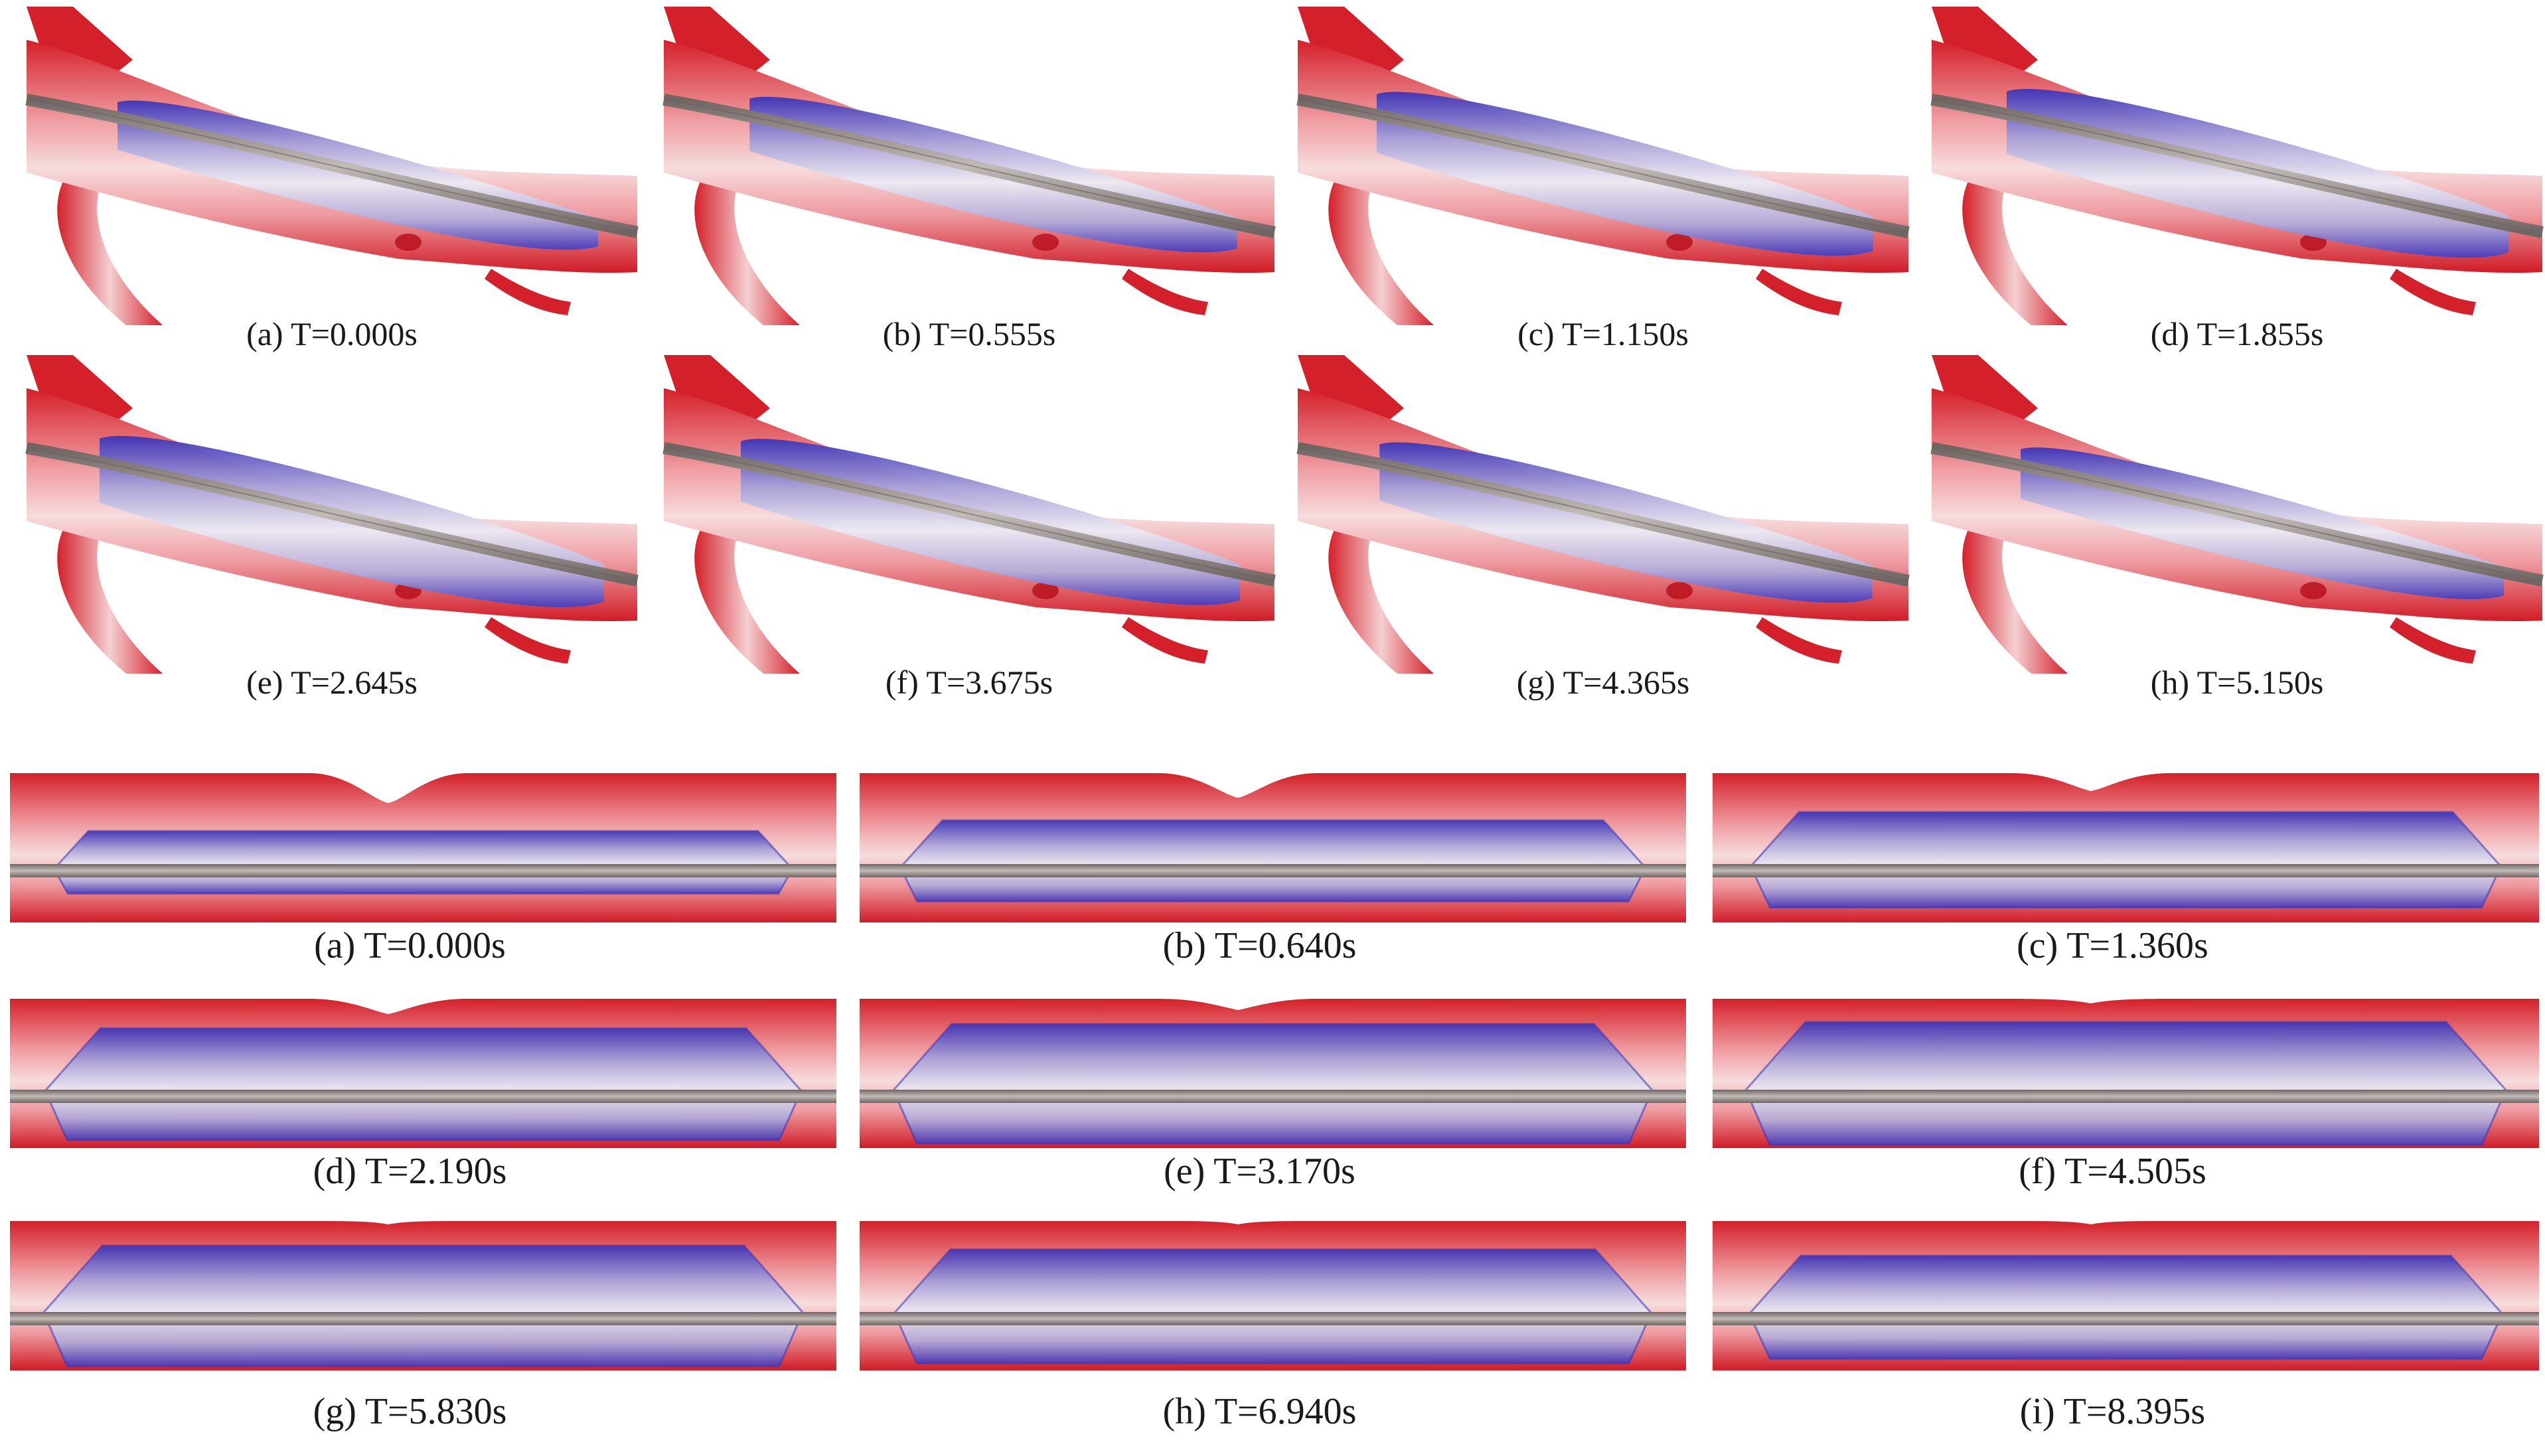 The image size is (2545, 1456). I want to click on top-frame: (h) T=5.150s, so click(2237, 528).